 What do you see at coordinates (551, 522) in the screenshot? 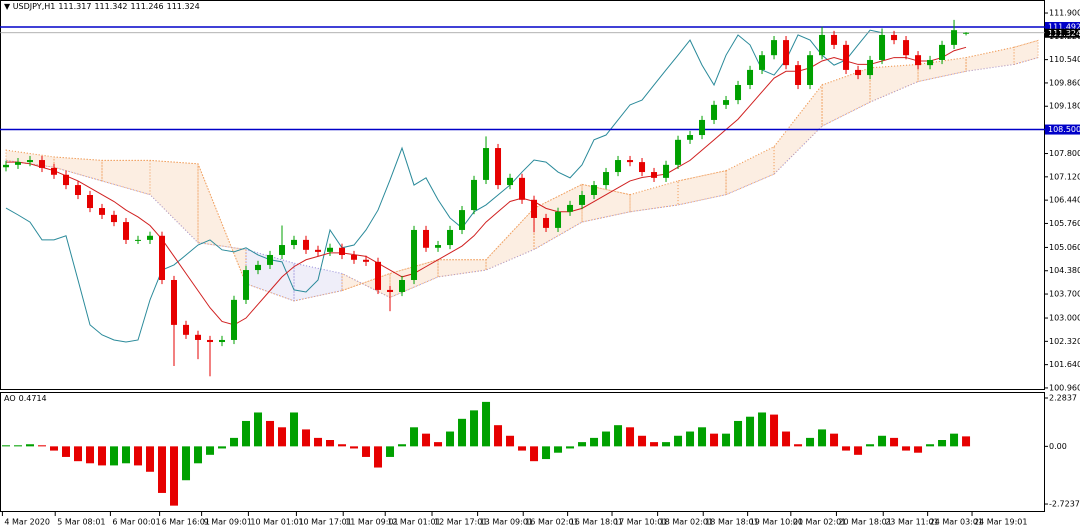
I see `x-tick-label: 16 Mar 02:01` at bounding box center [551, 522].